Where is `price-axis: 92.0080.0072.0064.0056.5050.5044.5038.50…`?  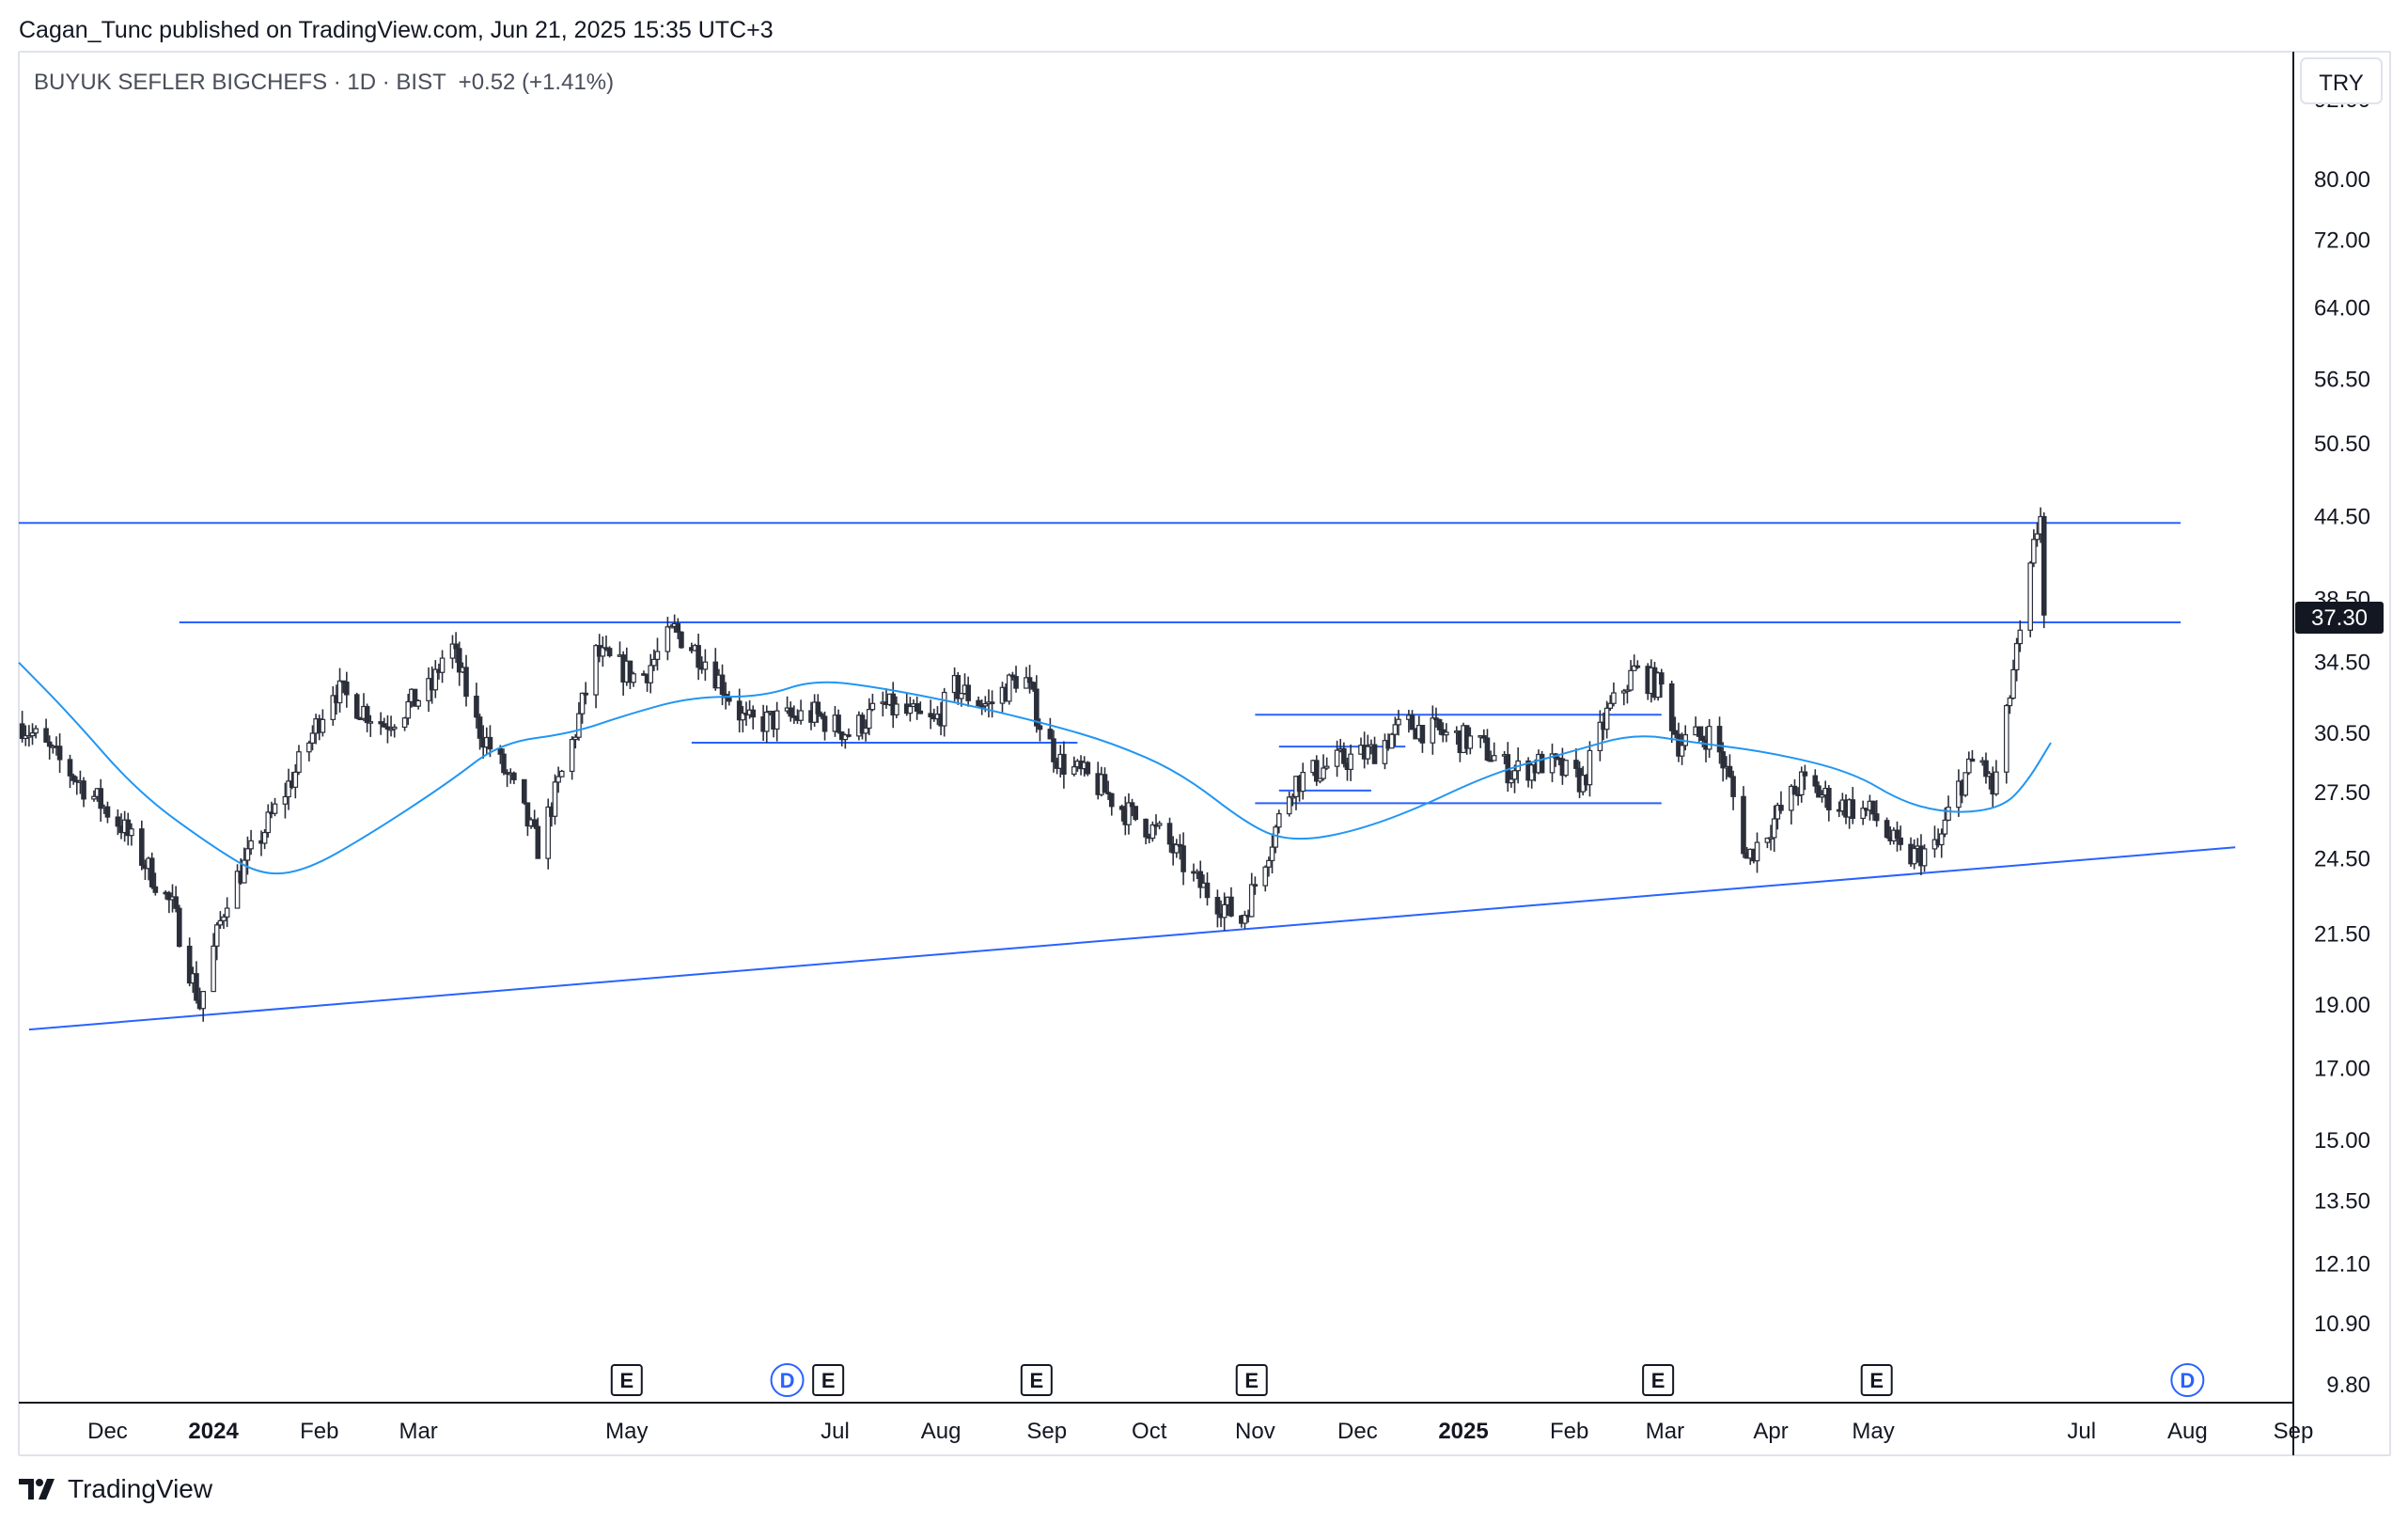
price-axis: 92.0080.0072.0064.0056.5050.5044.5038.50… is located at coordinates (2342, 742).